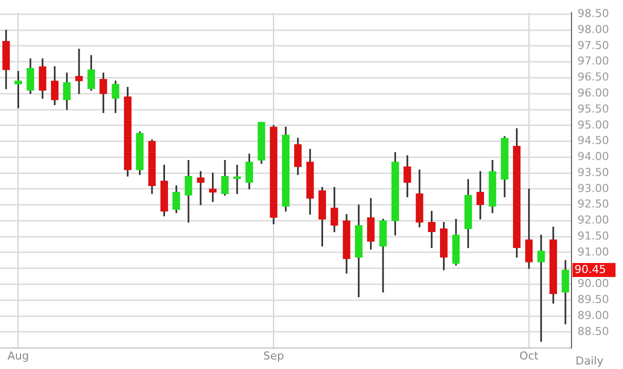  Describe the element at coordinates (594, 188) in the screenshot. I see `y-tick-label: 93.00` at that location.